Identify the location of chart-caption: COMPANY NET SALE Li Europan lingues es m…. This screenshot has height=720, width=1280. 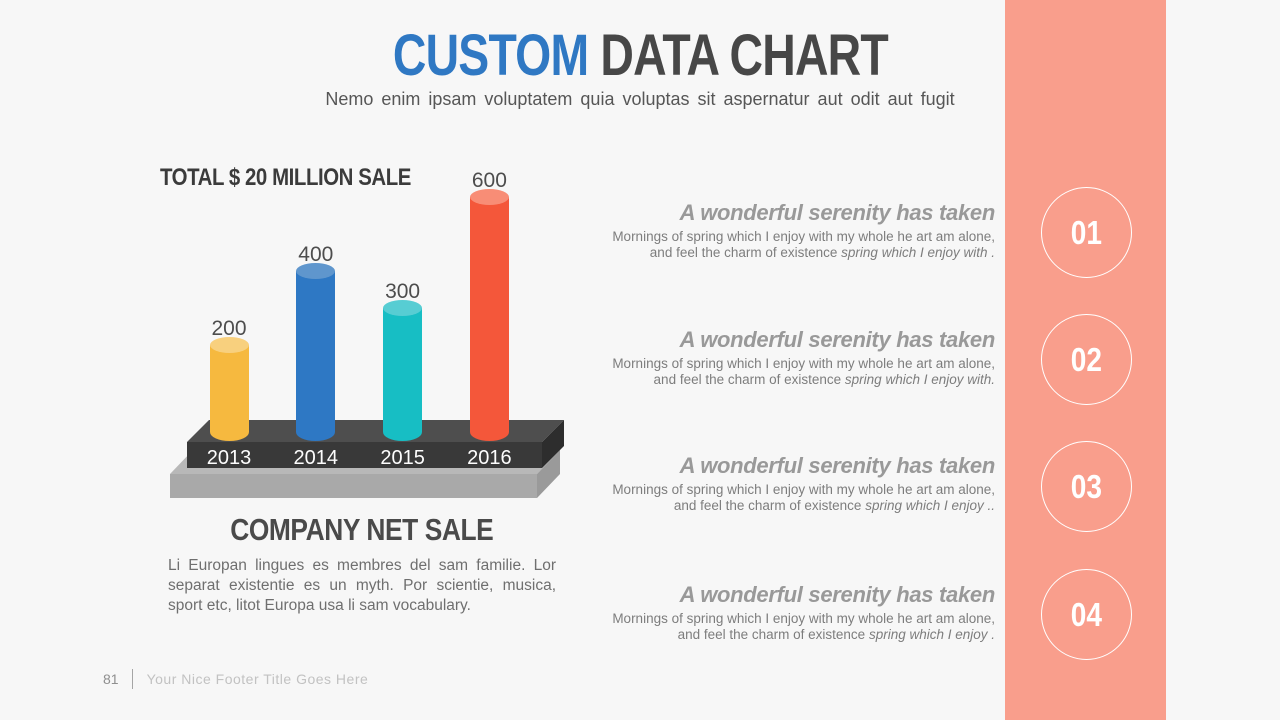
(362, 564).